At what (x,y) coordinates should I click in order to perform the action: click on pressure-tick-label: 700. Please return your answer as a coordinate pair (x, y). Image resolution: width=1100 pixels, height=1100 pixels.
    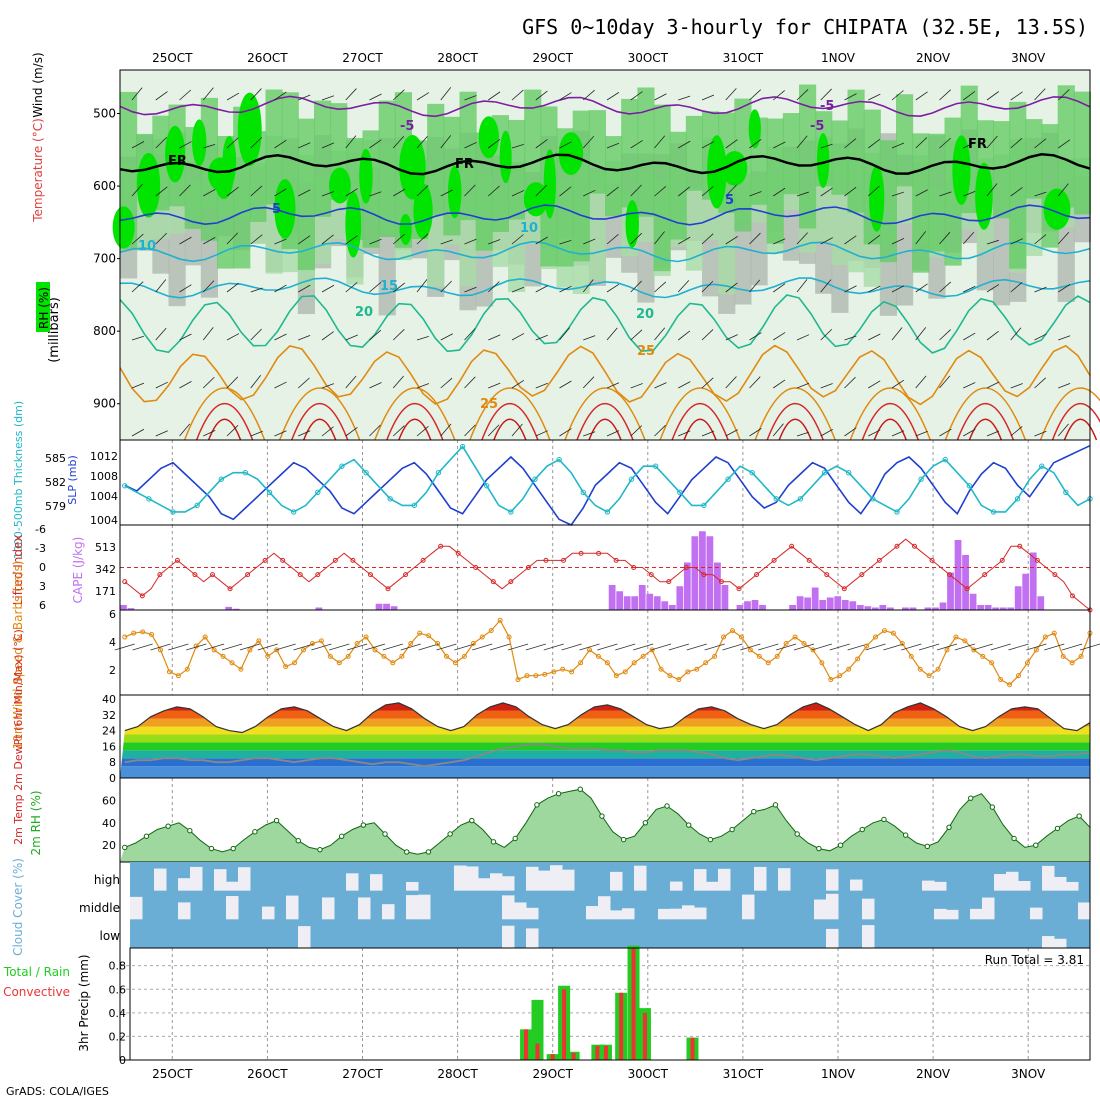
    Looking at the image, I should click on (104, 259).